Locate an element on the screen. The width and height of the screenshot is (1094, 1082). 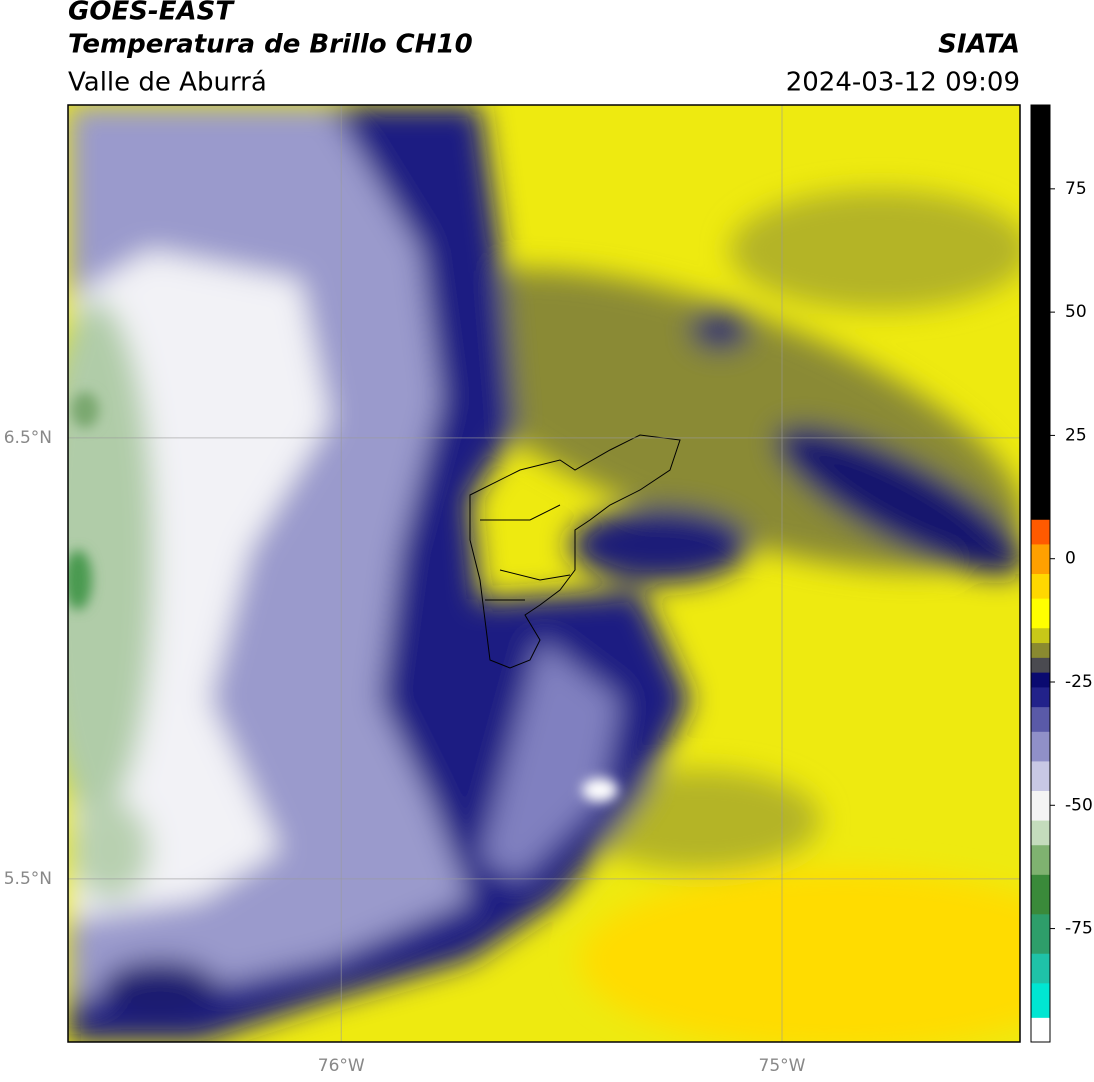
colorbar-tick-label: 25 is located at coordinates (1076, 435).